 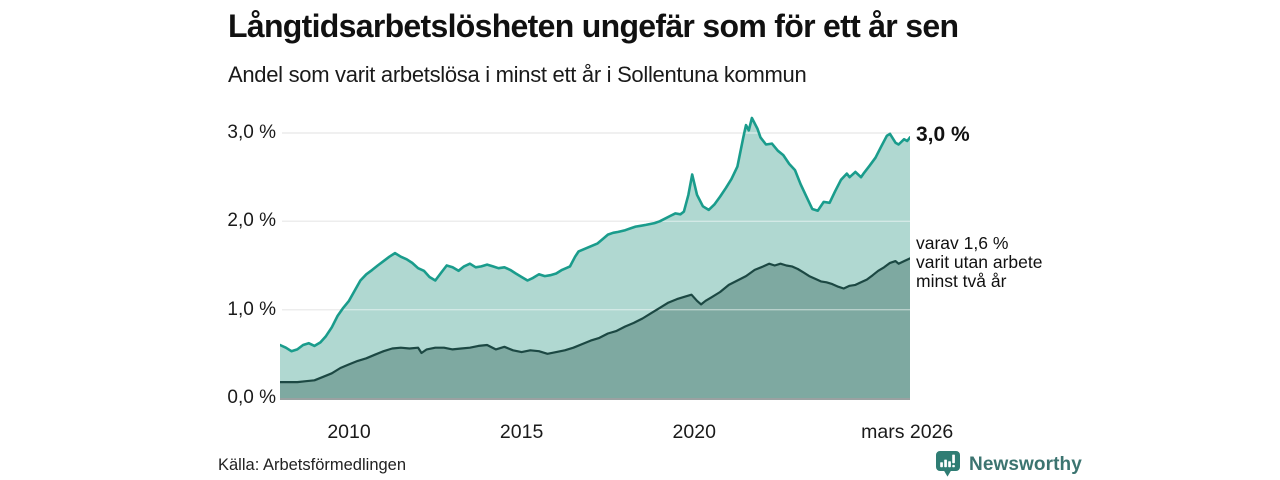 I want to click on x-tick-label: 2015, so click(x=521, y=432).